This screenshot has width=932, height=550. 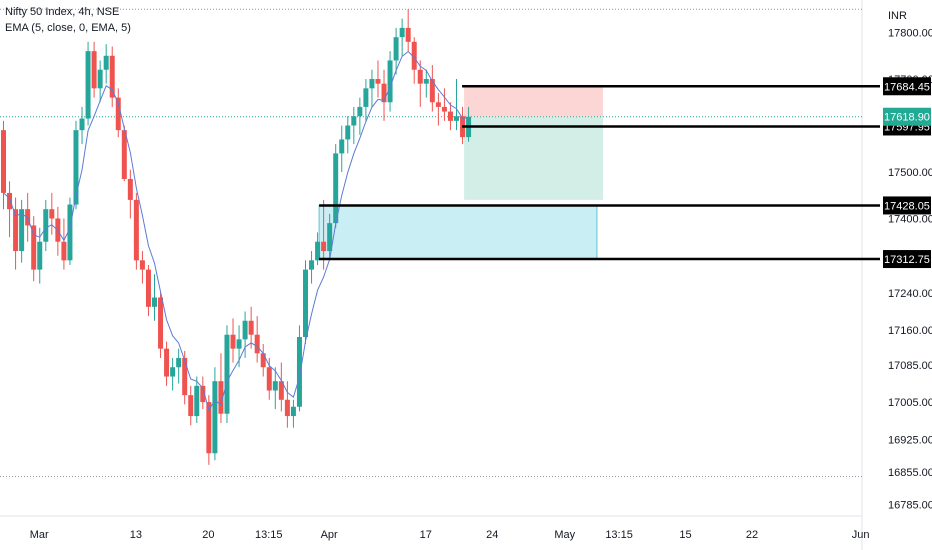 I want to click on symbol-title: Nifty 50 Index, 4h, NSE, so click(x=62, y=12).